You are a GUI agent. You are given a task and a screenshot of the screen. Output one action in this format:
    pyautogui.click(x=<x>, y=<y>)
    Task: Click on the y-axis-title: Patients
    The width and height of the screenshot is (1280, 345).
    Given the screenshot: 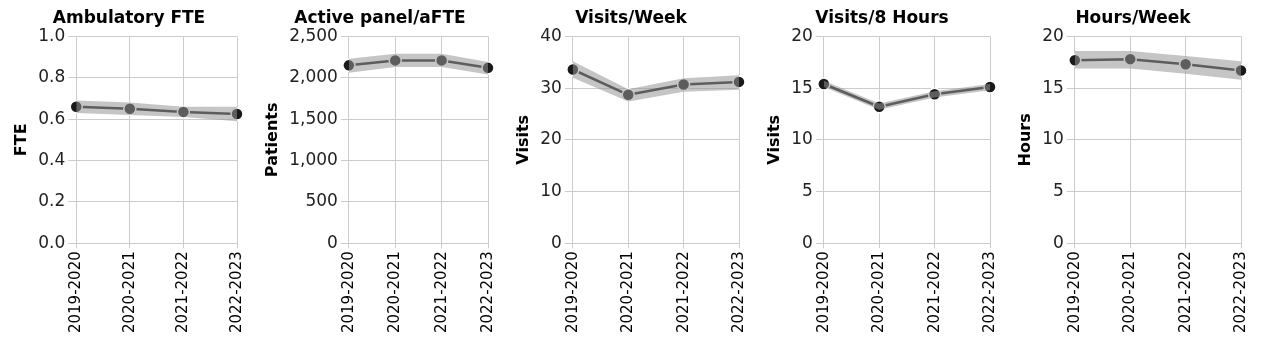 What is the action you would take?
    pyautogui.click(x=271, y=140)
    